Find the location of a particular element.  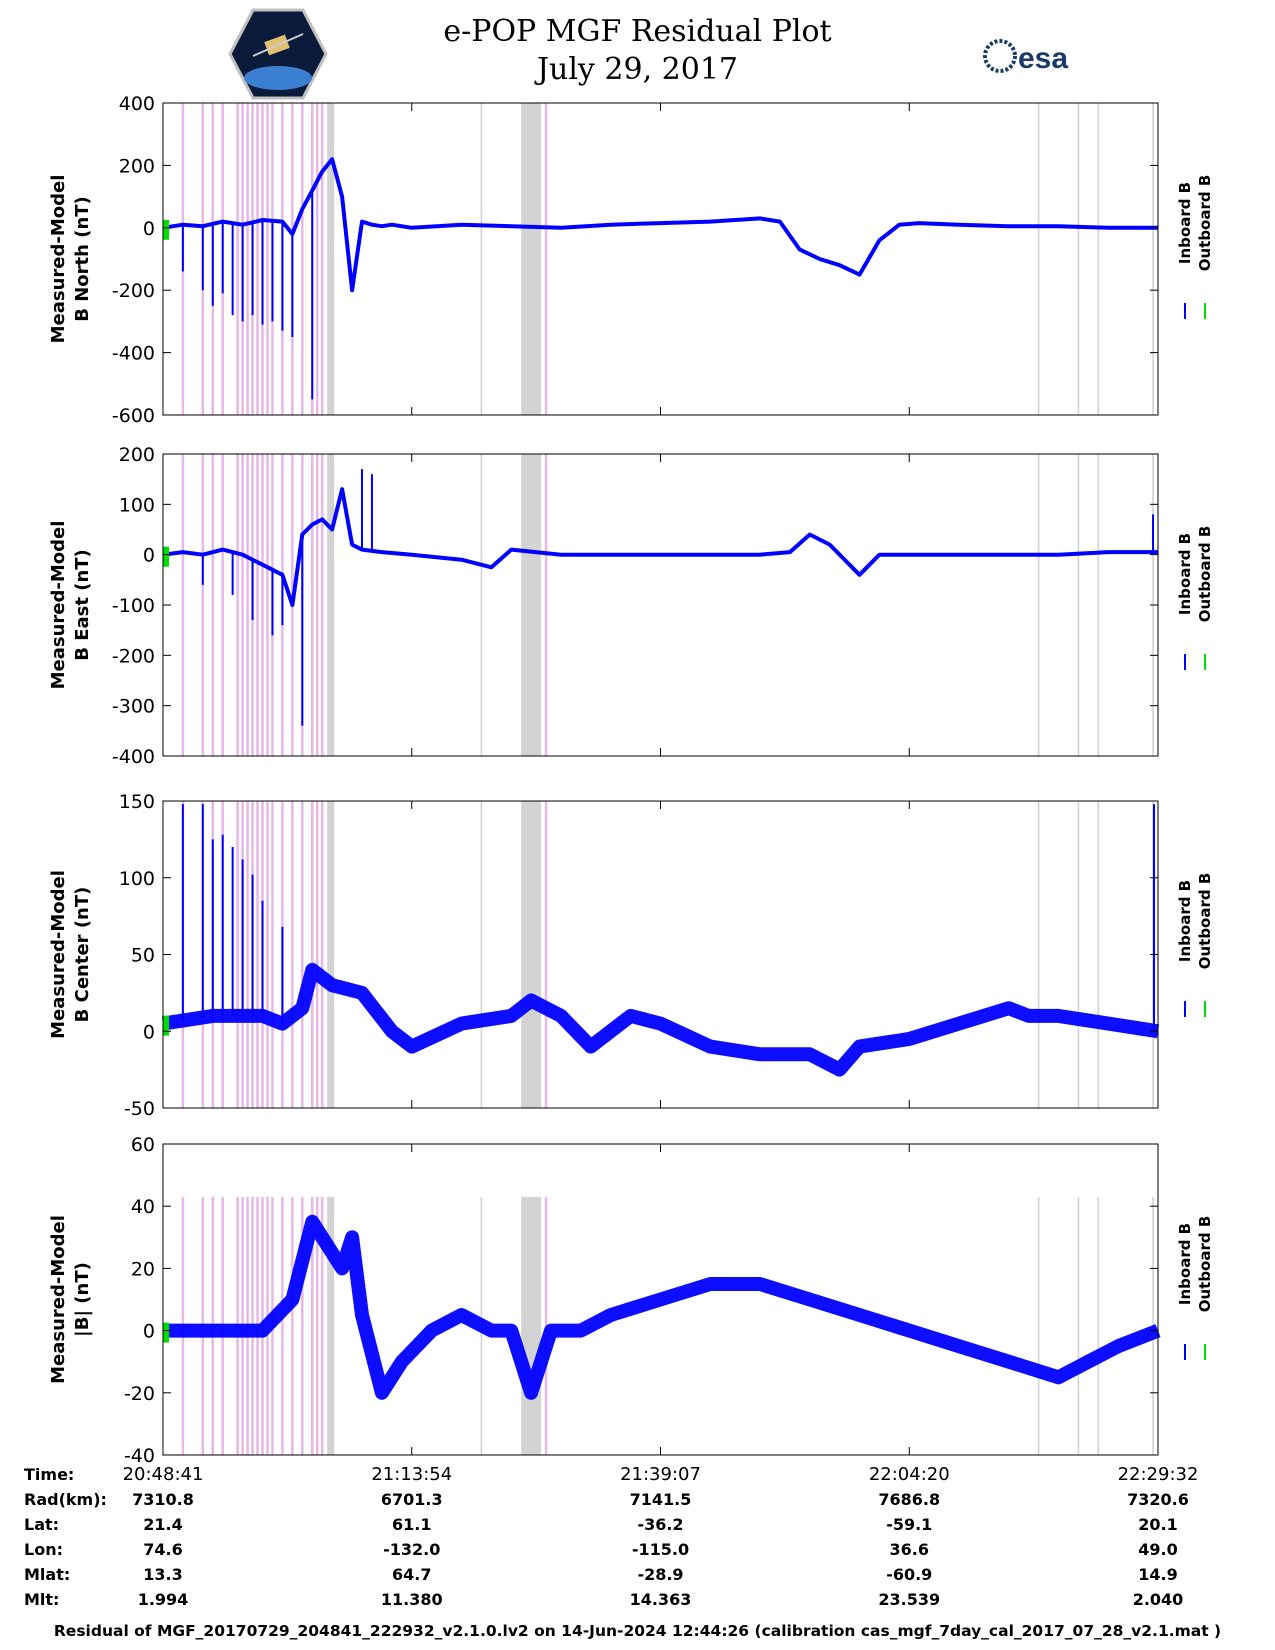

axis-cell-value: 22:04:20 is located at coordinates (909, 1474).